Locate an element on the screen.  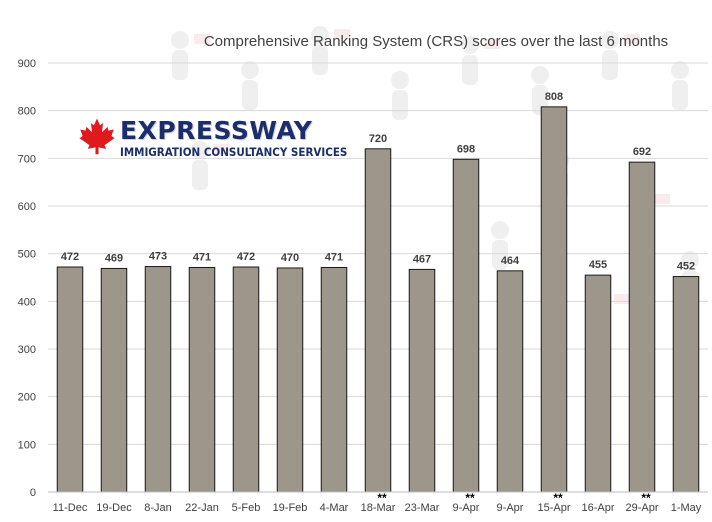
x-tick-label: 4-Mar is located at coordinates (334, 508).